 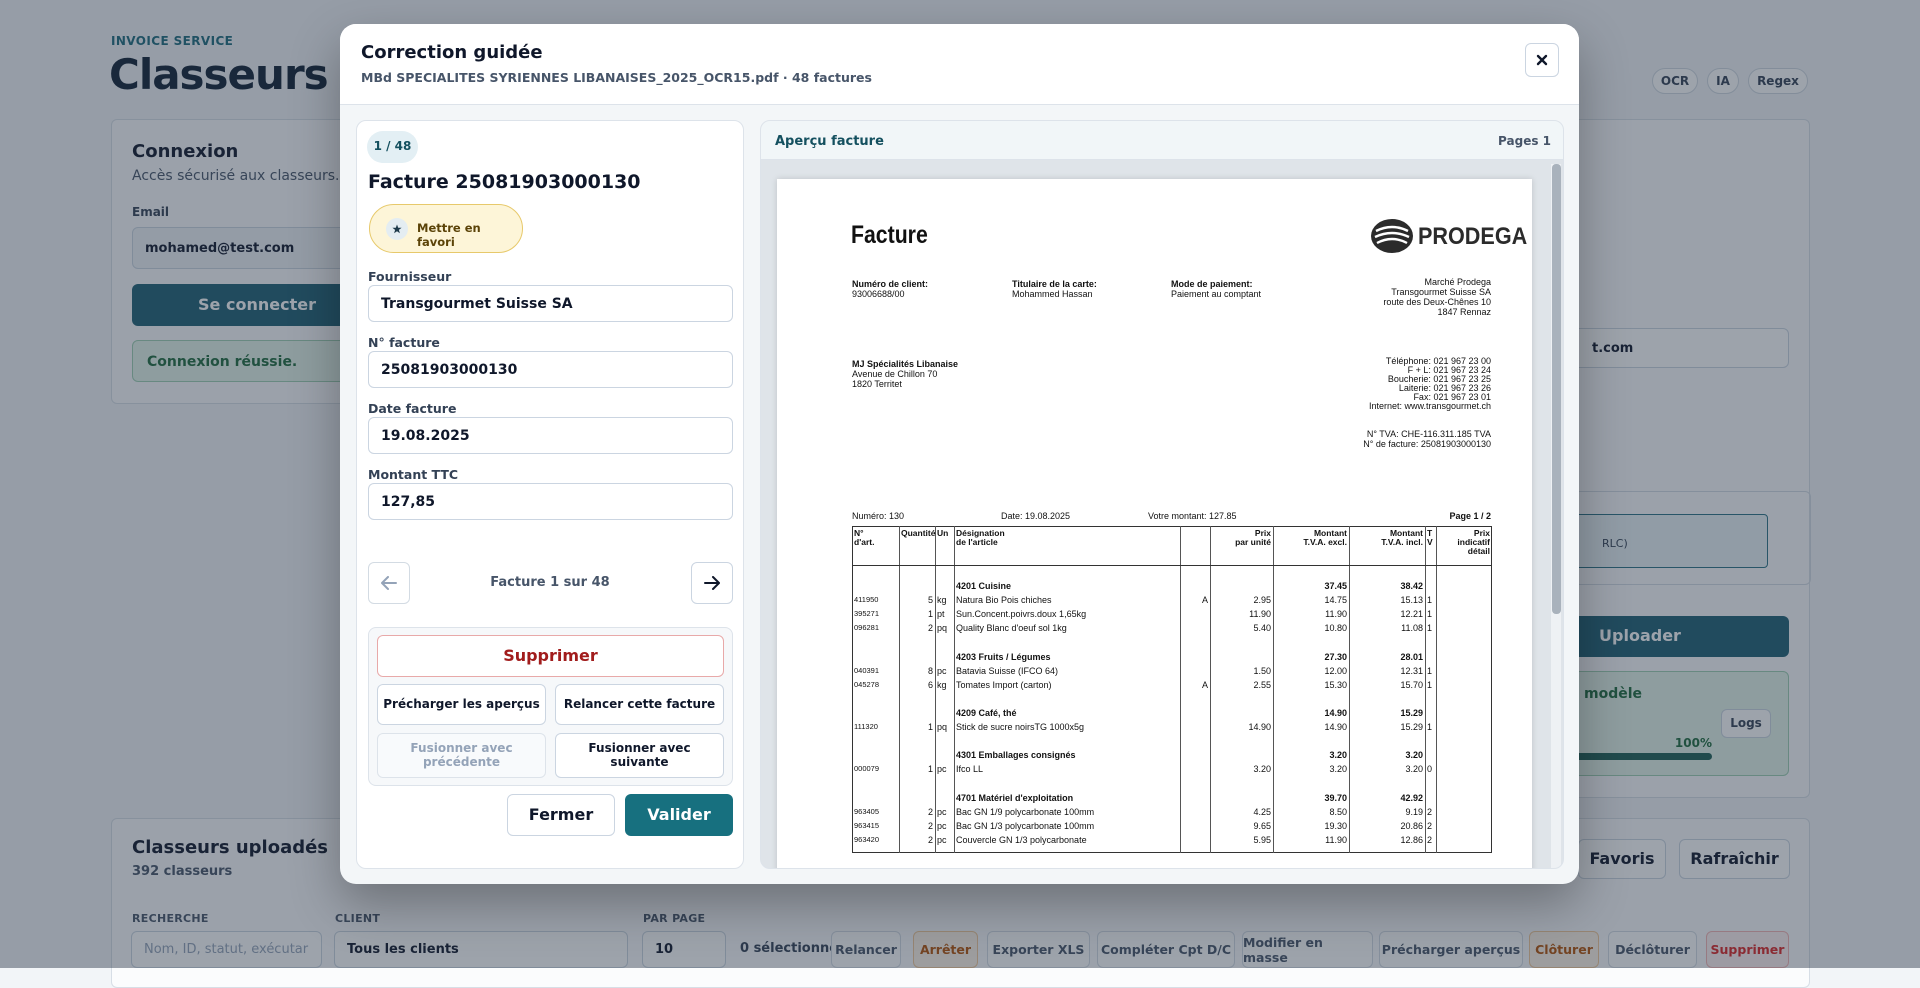 I want to click on doc-cell-price: 5.95, so click(x=1262, y=839).